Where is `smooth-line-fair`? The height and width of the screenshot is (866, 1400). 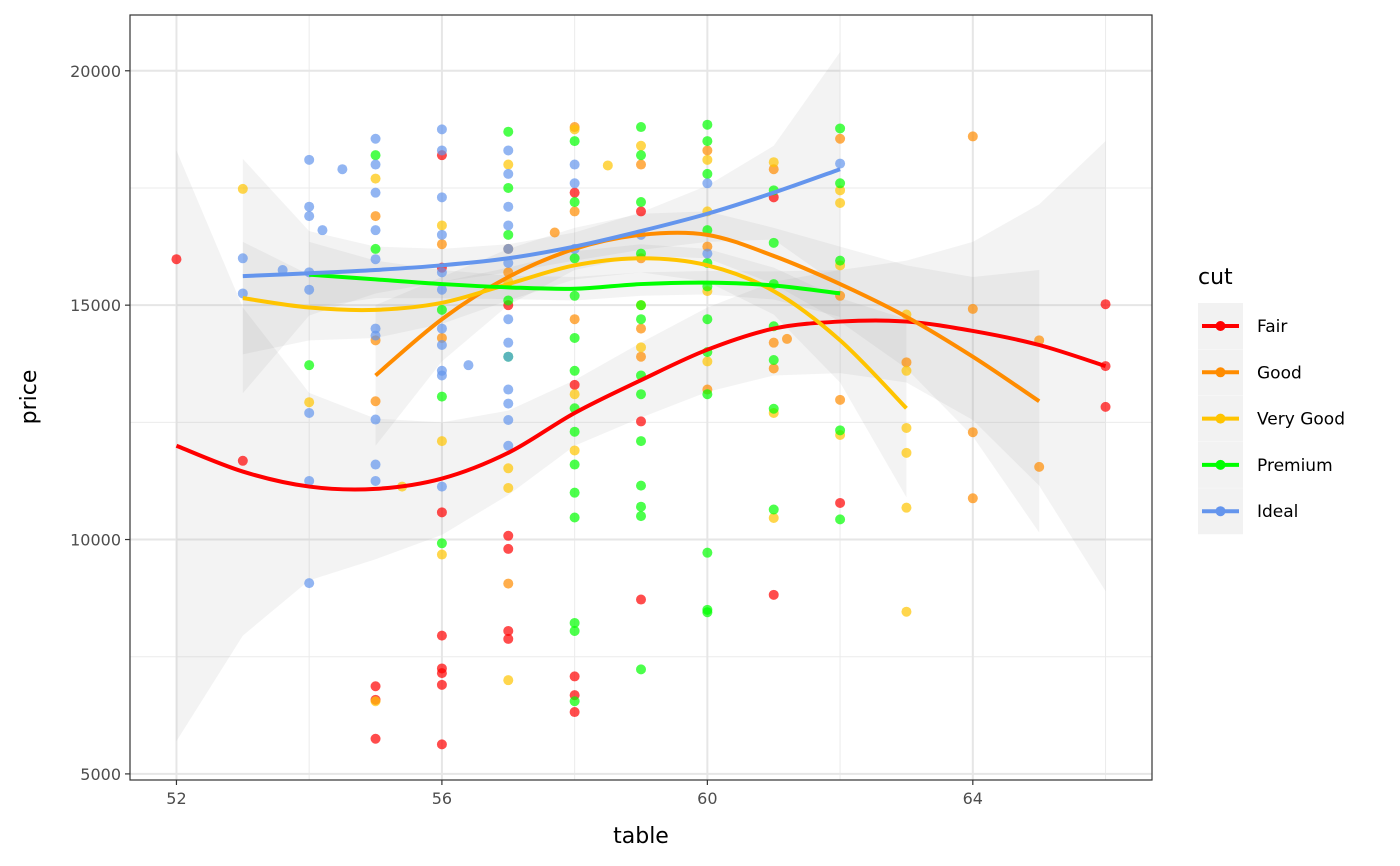
smooth-line-fair is located at coordinates (641, 405).